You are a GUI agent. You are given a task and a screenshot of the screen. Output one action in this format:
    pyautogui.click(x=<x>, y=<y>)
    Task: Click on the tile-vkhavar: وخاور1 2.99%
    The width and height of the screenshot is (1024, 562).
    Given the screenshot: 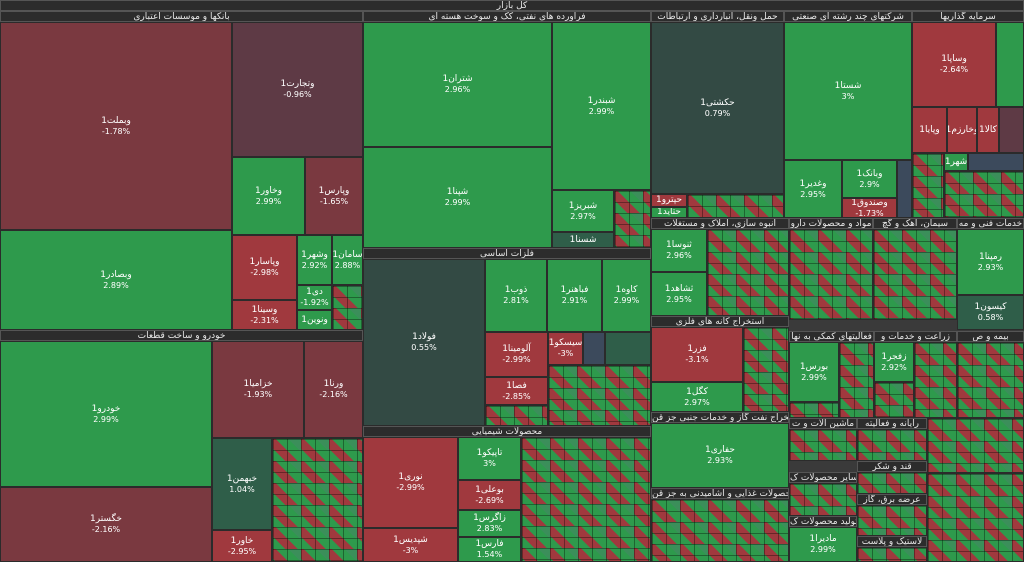 What is the action you would take?
    pyautogui.click(x=268, y=196)
    